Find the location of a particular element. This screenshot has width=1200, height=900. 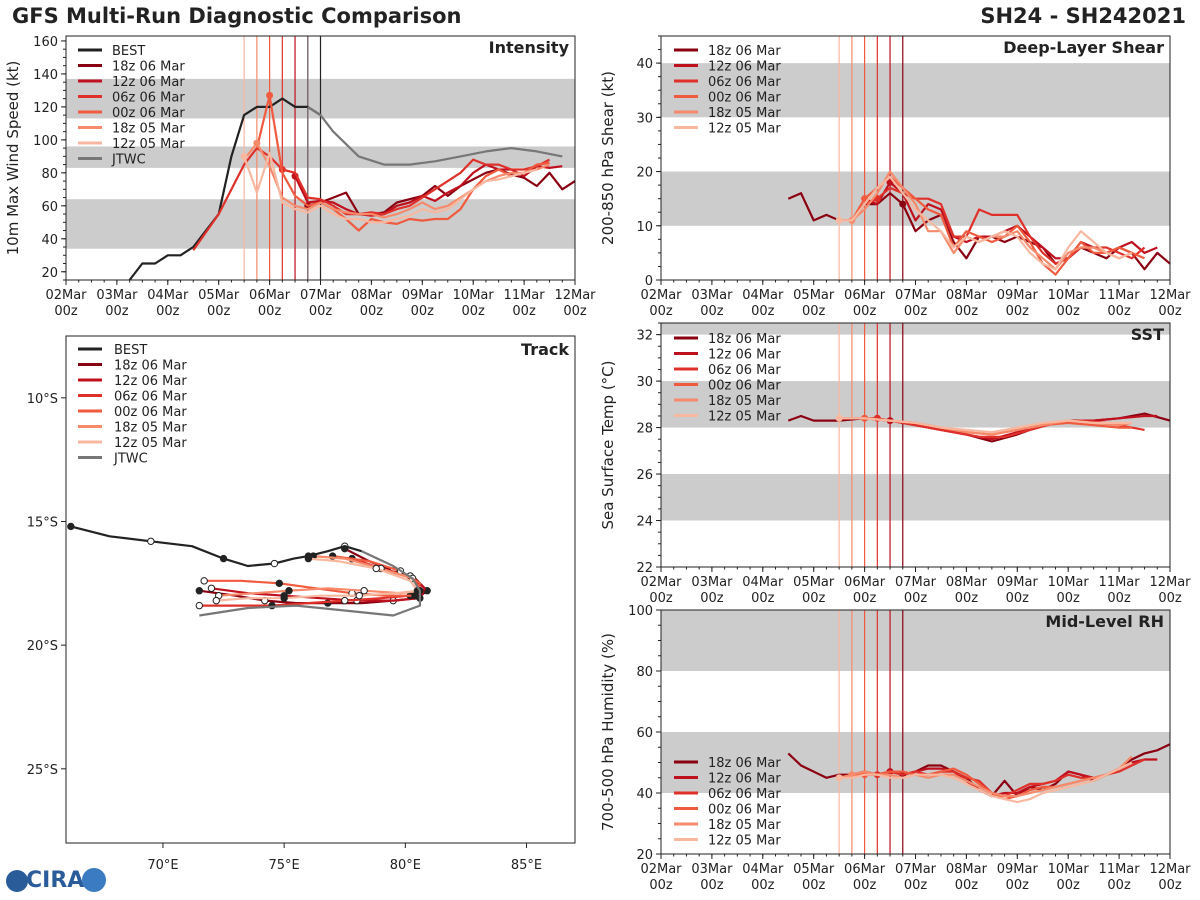

panel-title: Deep-Layer Shear is located at coordinates (1083, 47).